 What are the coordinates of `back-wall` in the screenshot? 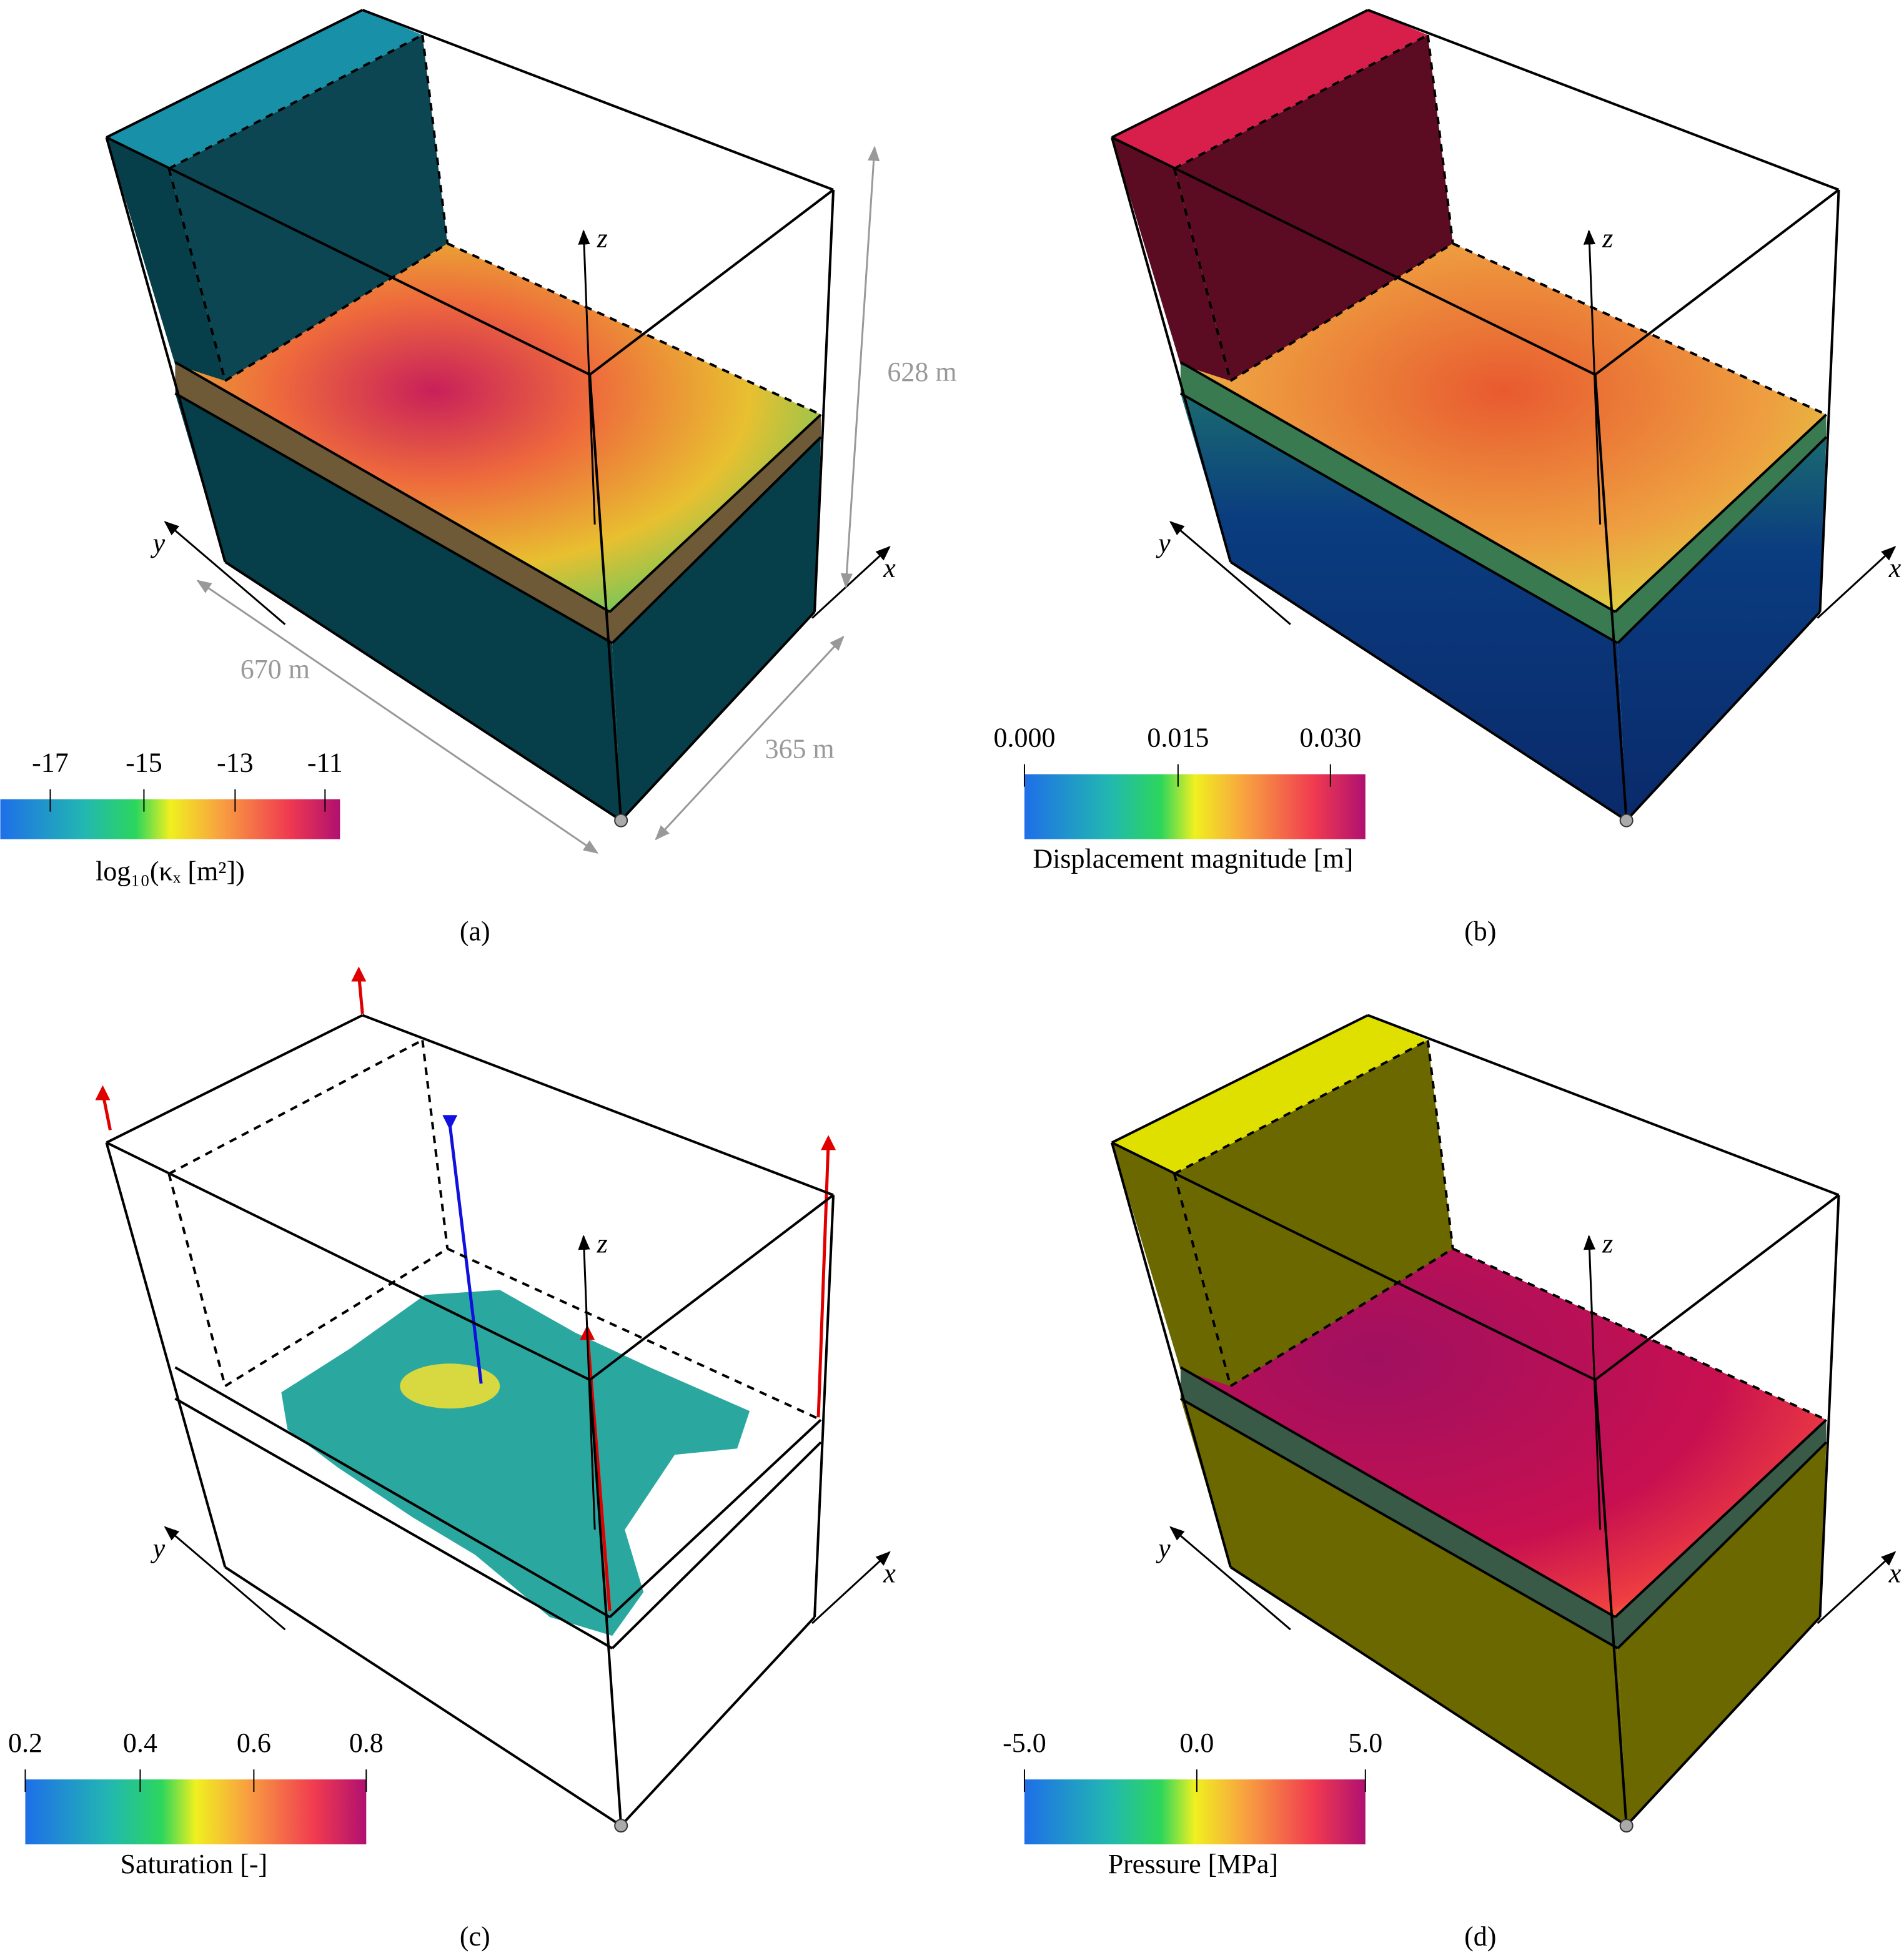 It's located at (1313, 1213).